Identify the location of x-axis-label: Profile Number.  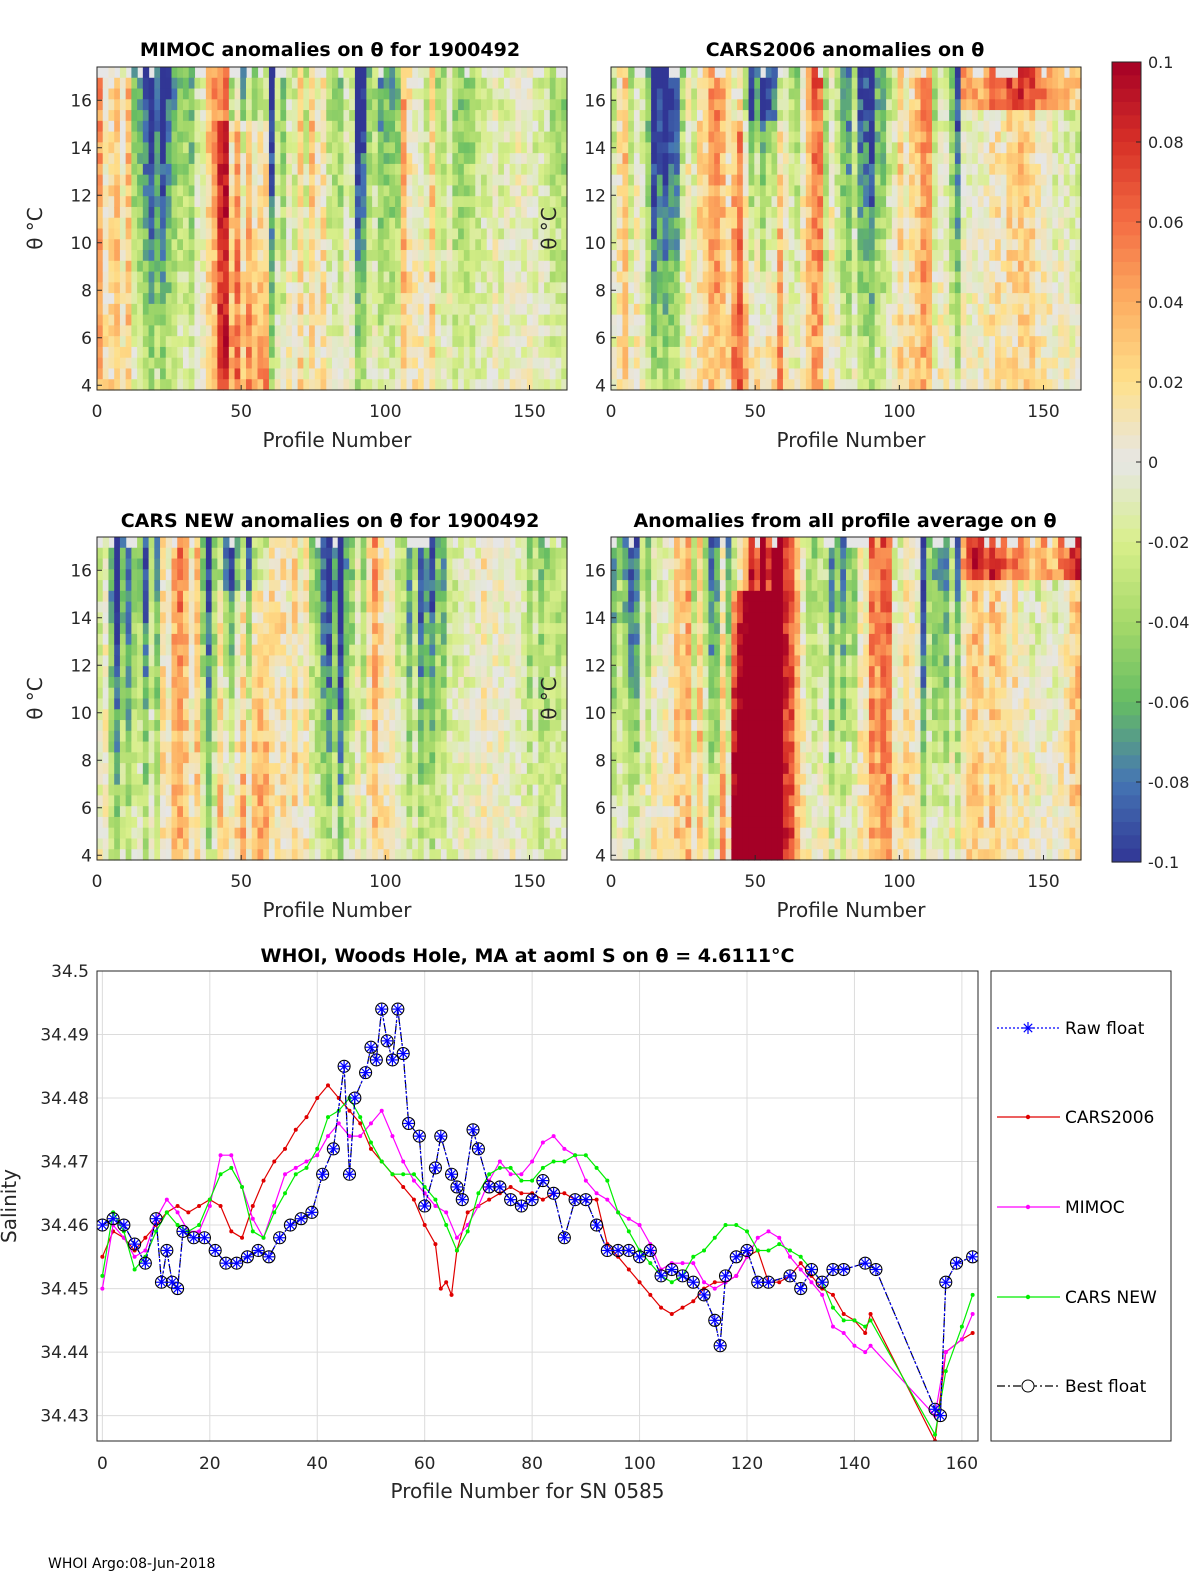
(852, 440).